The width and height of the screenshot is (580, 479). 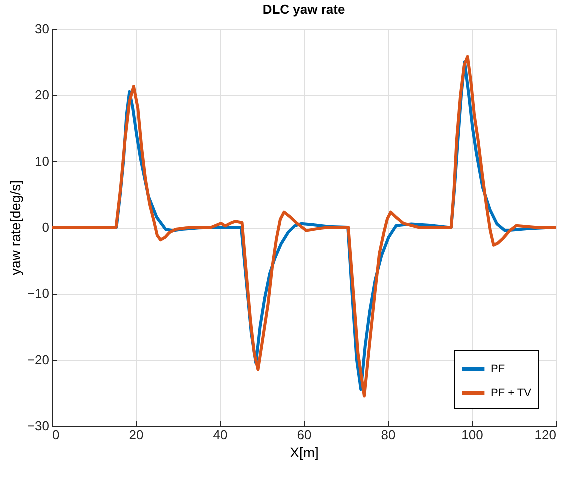 I want to click on x-tick-label: 60, so click(x=304, y=435).